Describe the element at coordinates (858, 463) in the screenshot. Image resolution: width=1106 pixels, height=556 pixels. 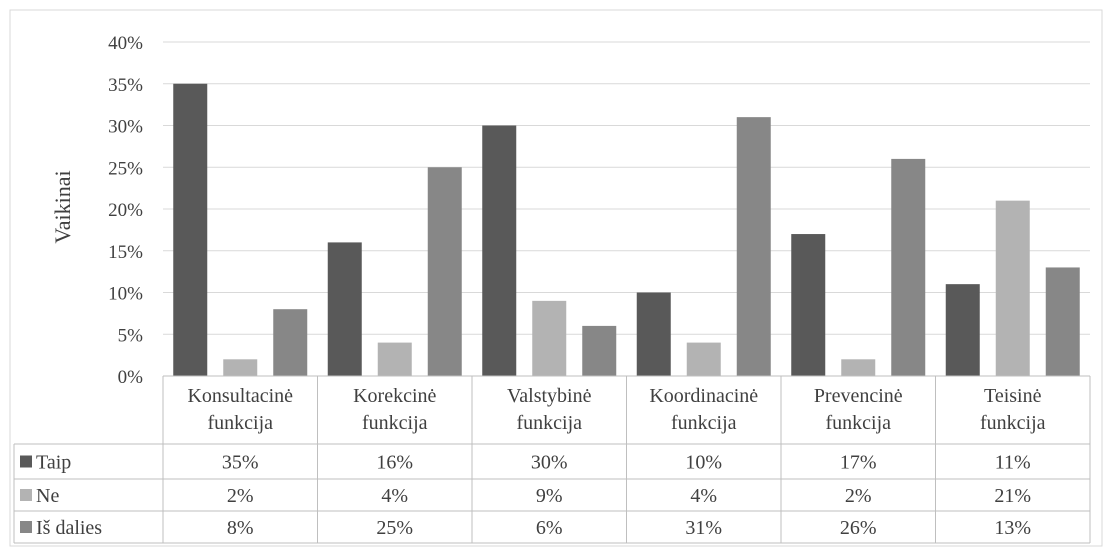
I see `data-label: 17%` at that location.